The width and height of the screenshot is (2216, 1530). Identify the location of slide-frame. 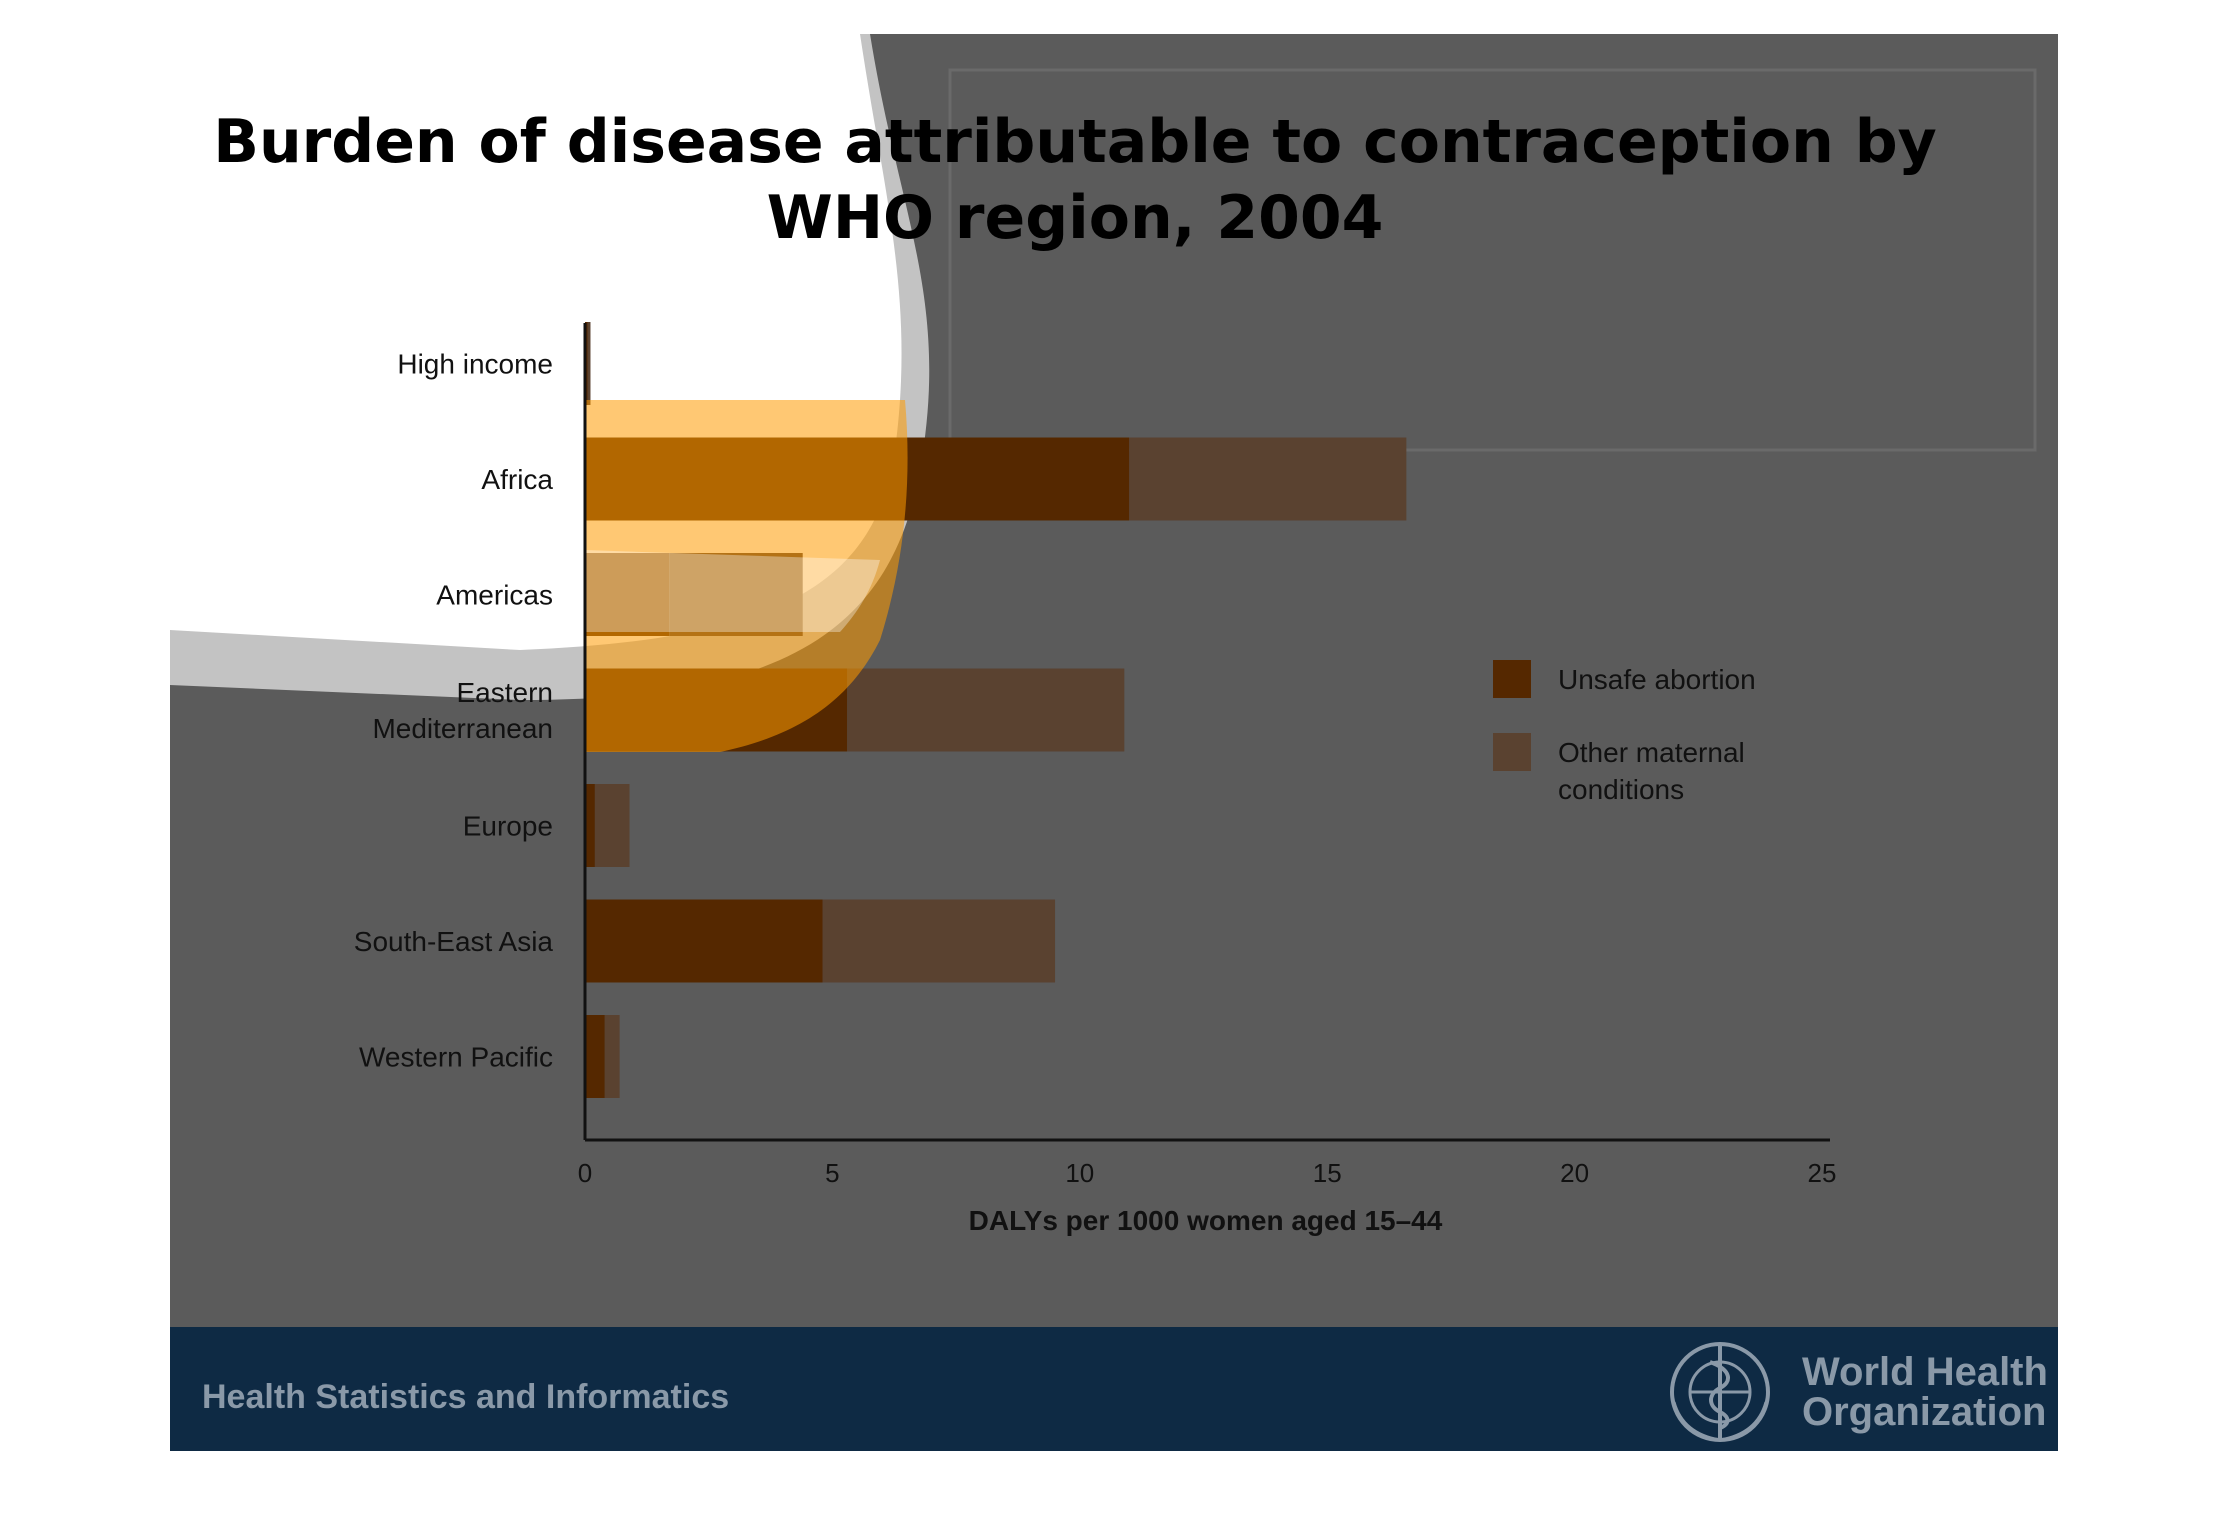
(1492, 260).